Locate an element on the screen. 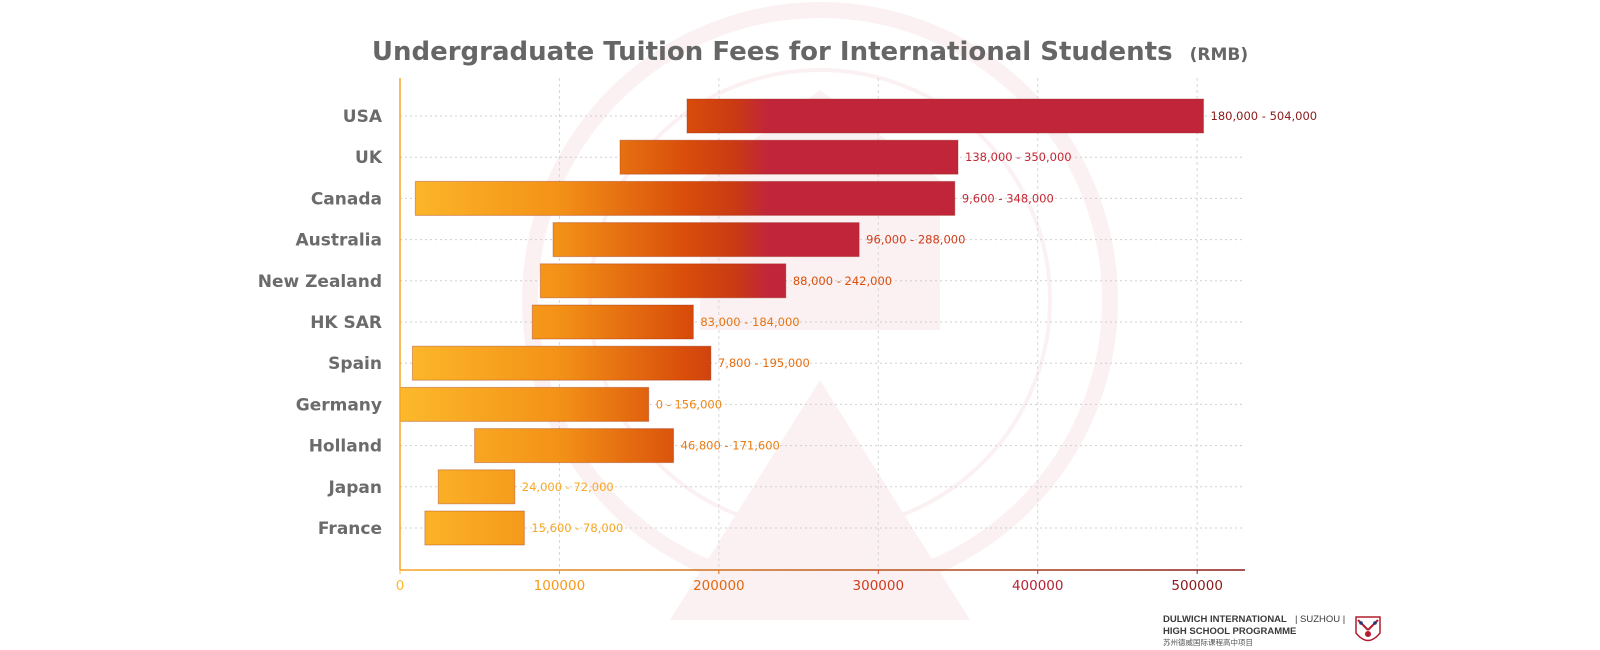 The width and height of the screenshot is (1600, 650). category-label: USA is located at coordinates (363, 117).